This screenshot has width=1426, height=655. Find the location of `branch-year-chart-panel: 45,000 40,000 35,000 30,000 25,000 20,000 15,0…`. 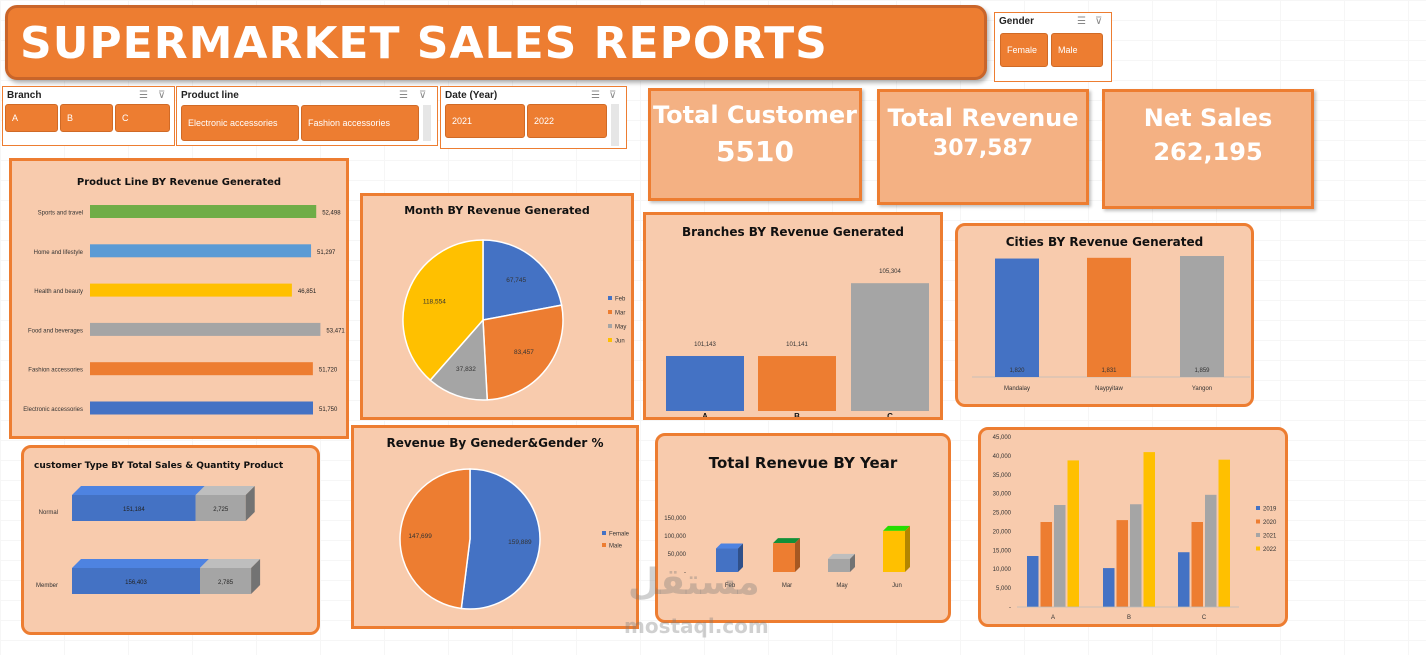

branch-year-chart-panel: 45,000 40,000 35,000 30,000 25,000 20,000 15,0… is located at coordinates (1133, 527).